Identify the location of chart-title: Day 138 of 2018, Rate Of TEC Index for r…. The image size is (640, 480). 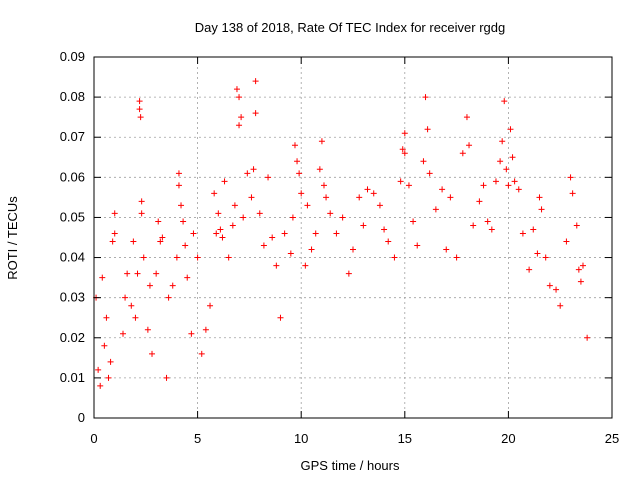
(350, 27).